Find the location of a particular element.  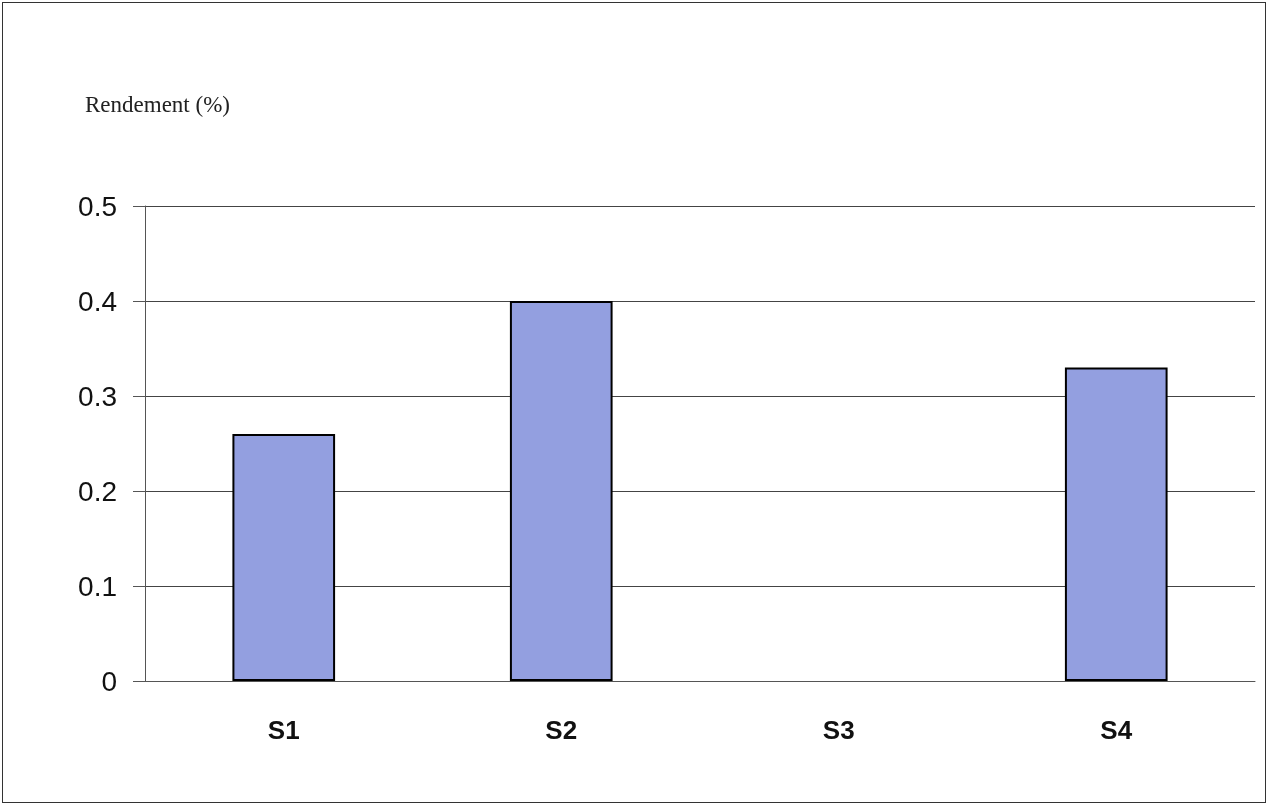

y-tick-label: 0.4 is located at coordinates (97, 301).